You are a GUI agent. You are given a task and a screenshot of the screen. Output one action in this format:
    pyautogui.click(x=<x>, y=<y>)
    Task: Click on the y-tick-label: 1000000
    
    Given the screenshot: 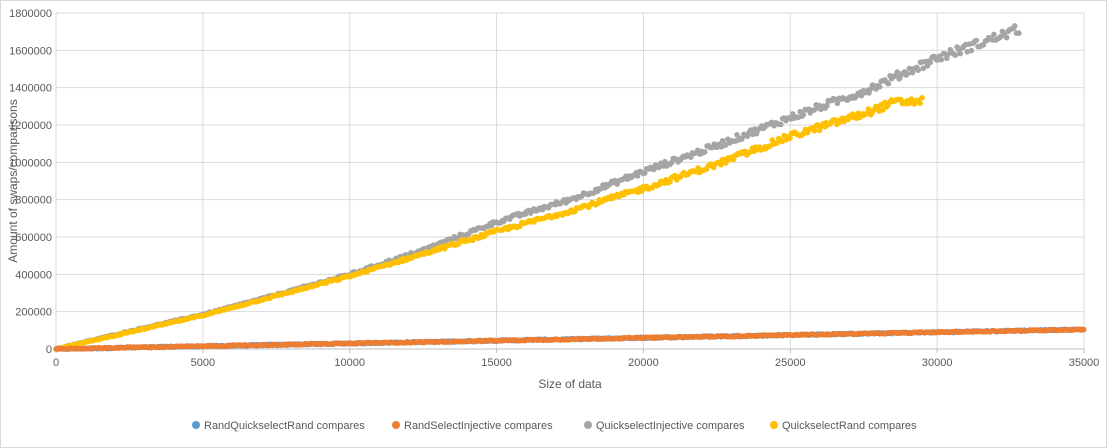 What is the action you would take?
    pyautogui.click(x=30, y=163)
    